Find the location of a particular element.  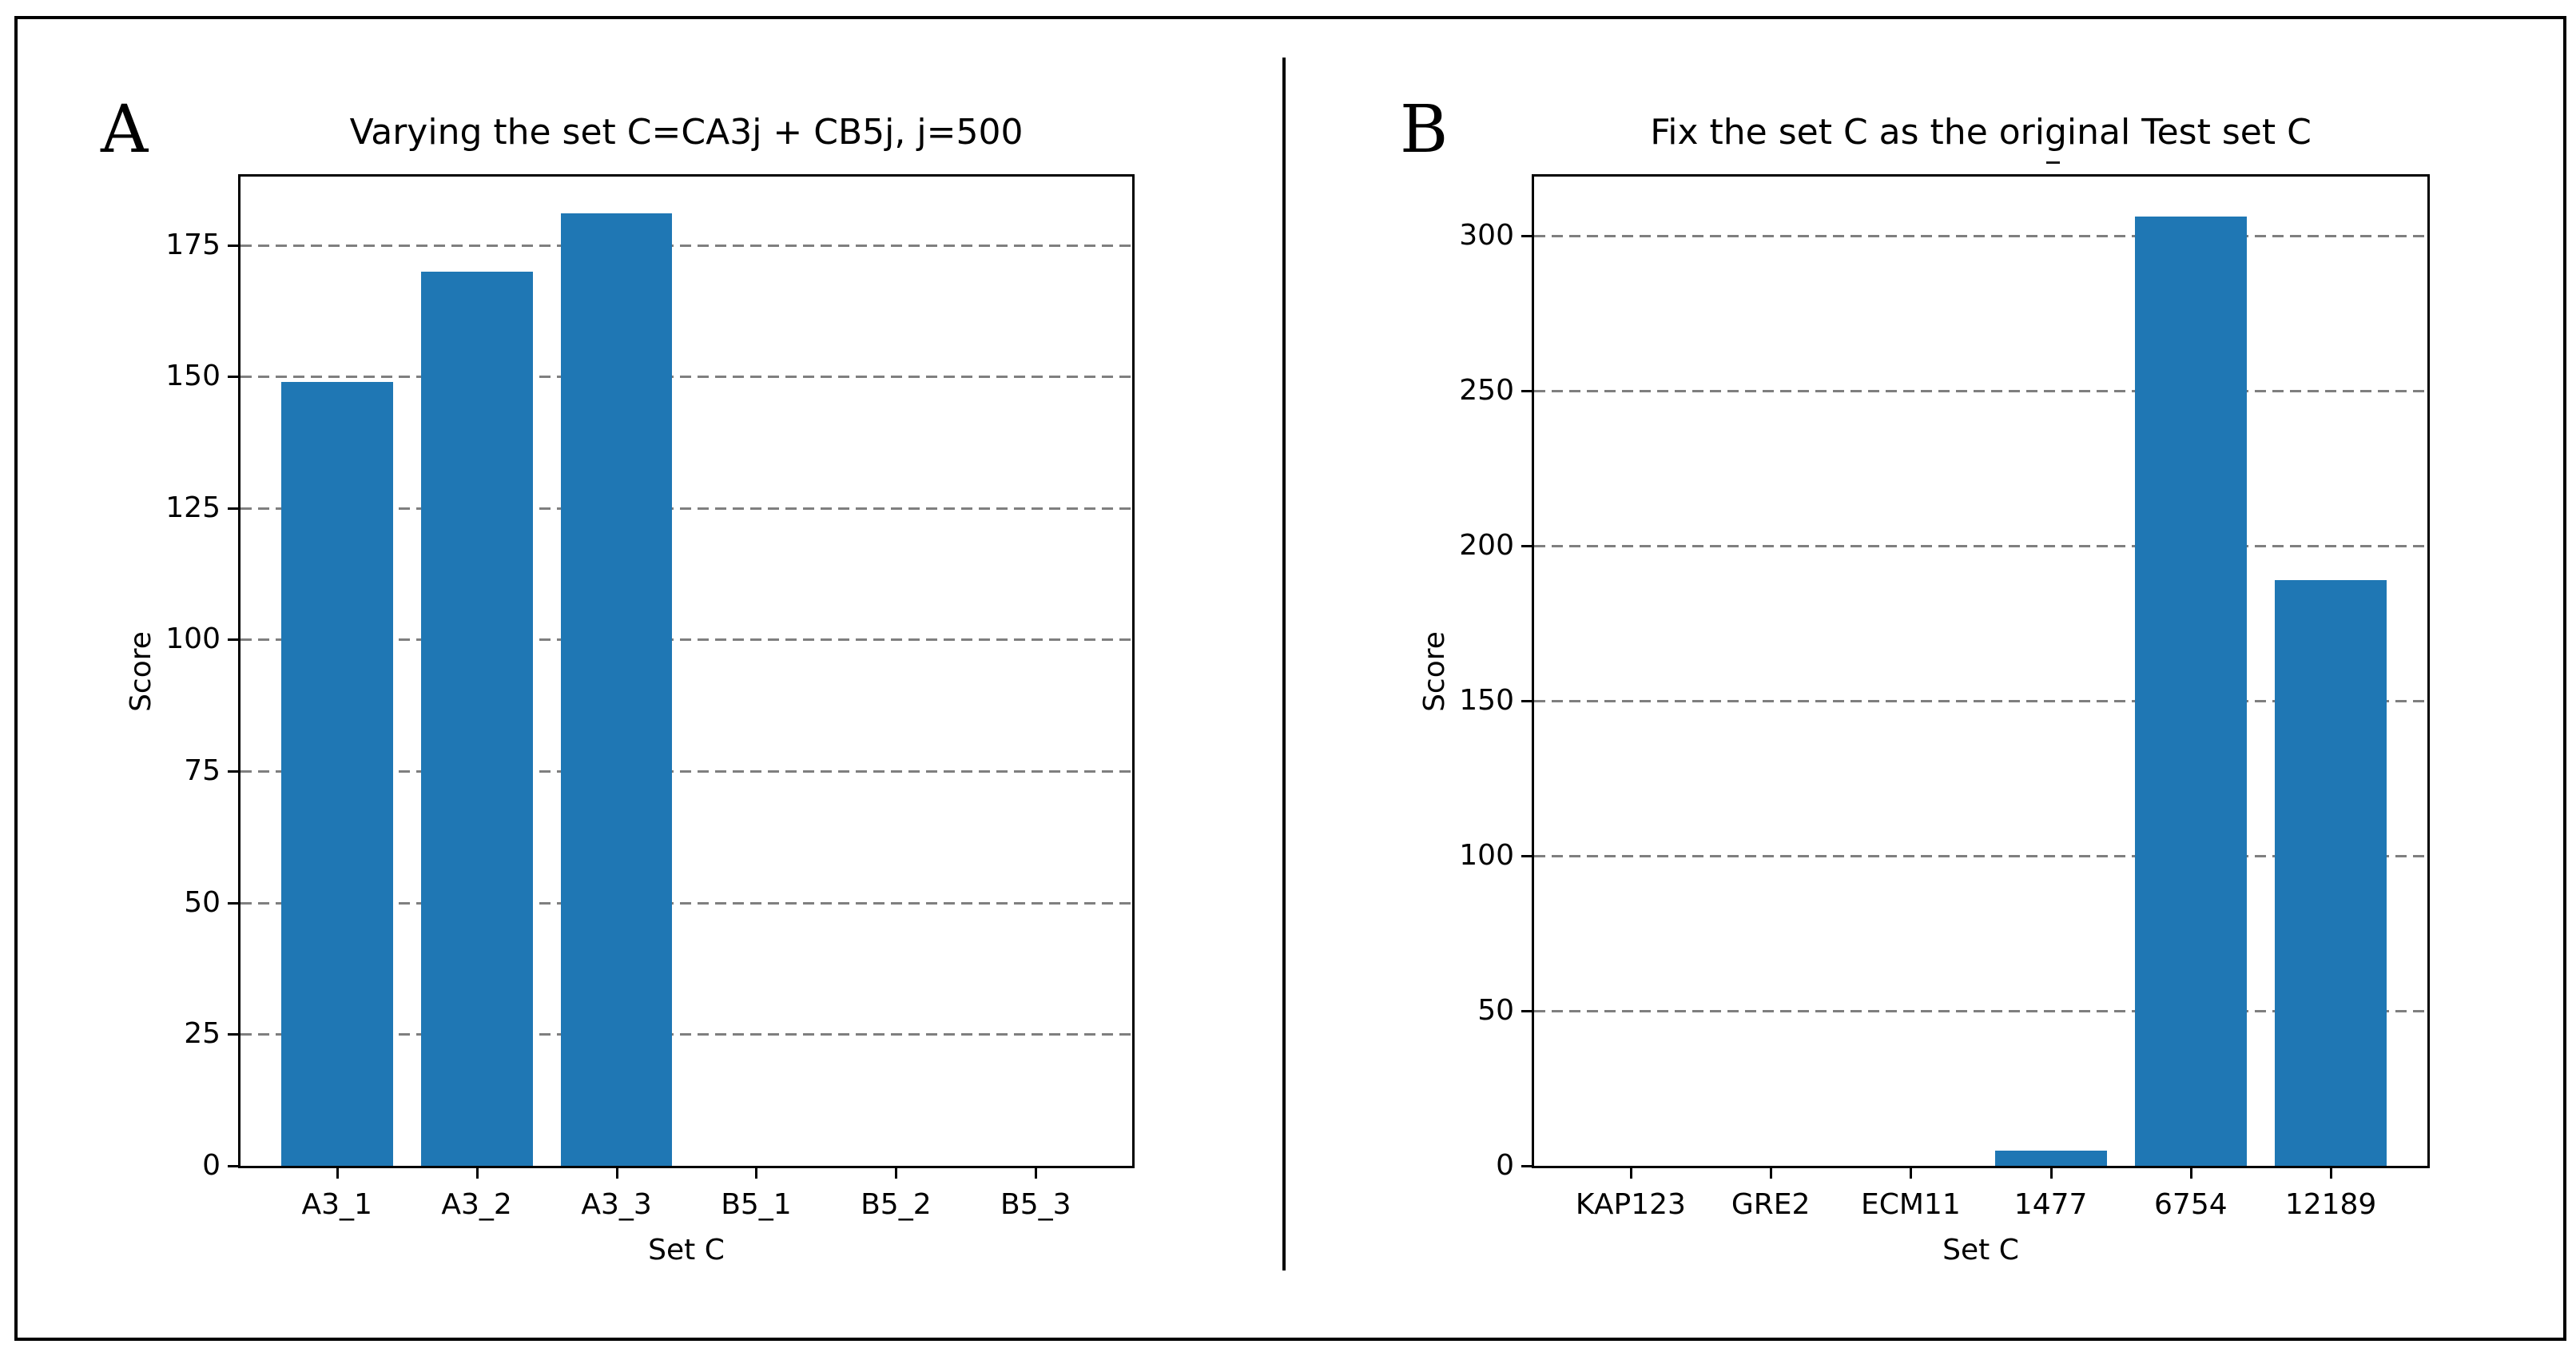

x-tick-label: GRE2 is located at coordinates (1771, 1205).